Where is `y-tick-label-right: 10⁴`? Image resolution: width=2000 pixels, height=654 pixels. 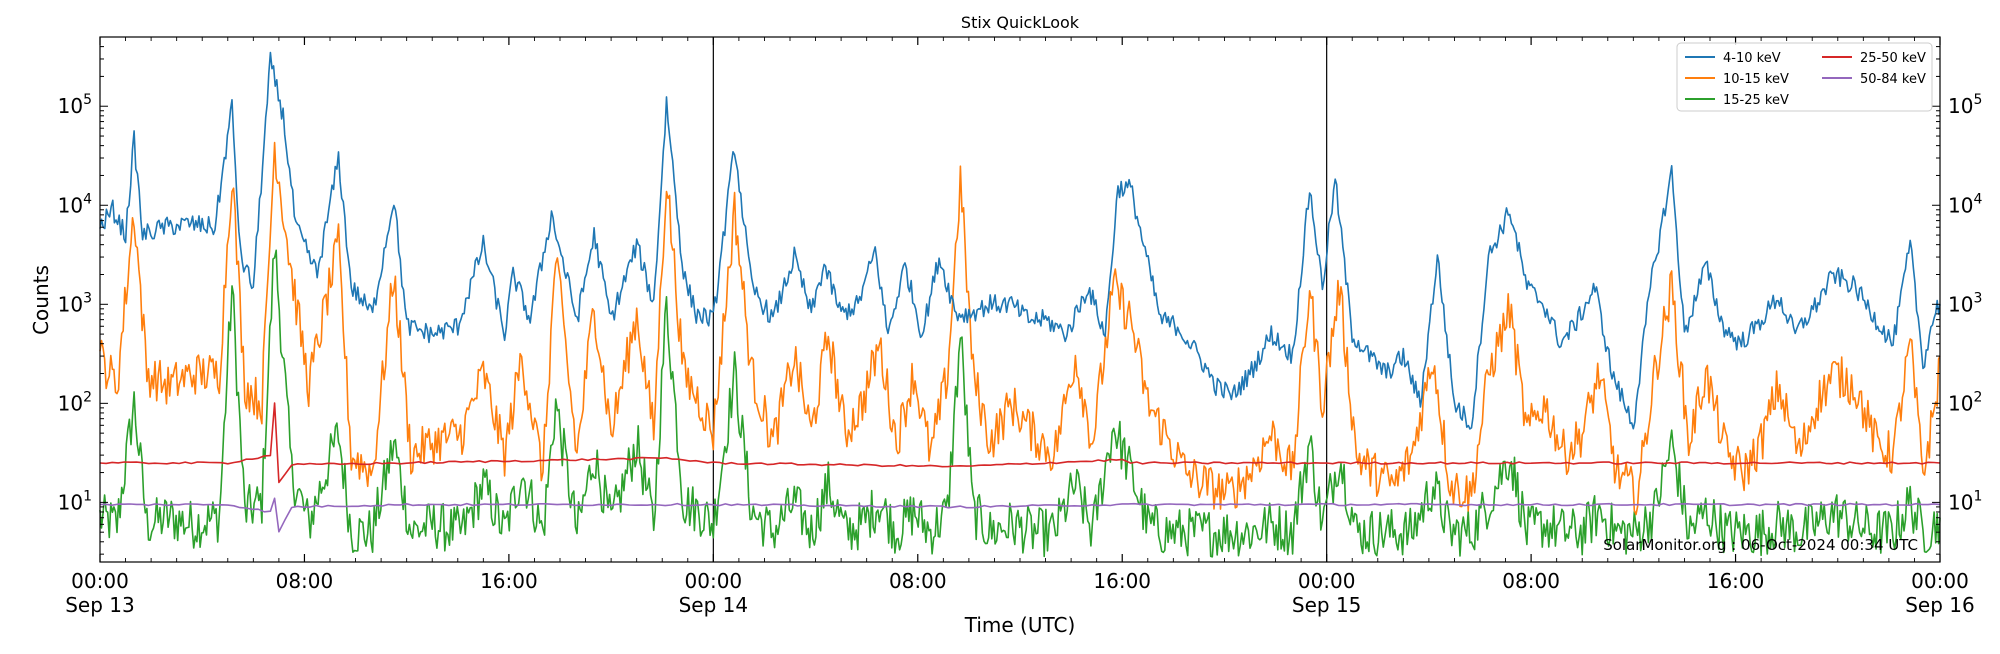 y-tick-label-right: 10⁴ is located at coordinates (1965, 204).